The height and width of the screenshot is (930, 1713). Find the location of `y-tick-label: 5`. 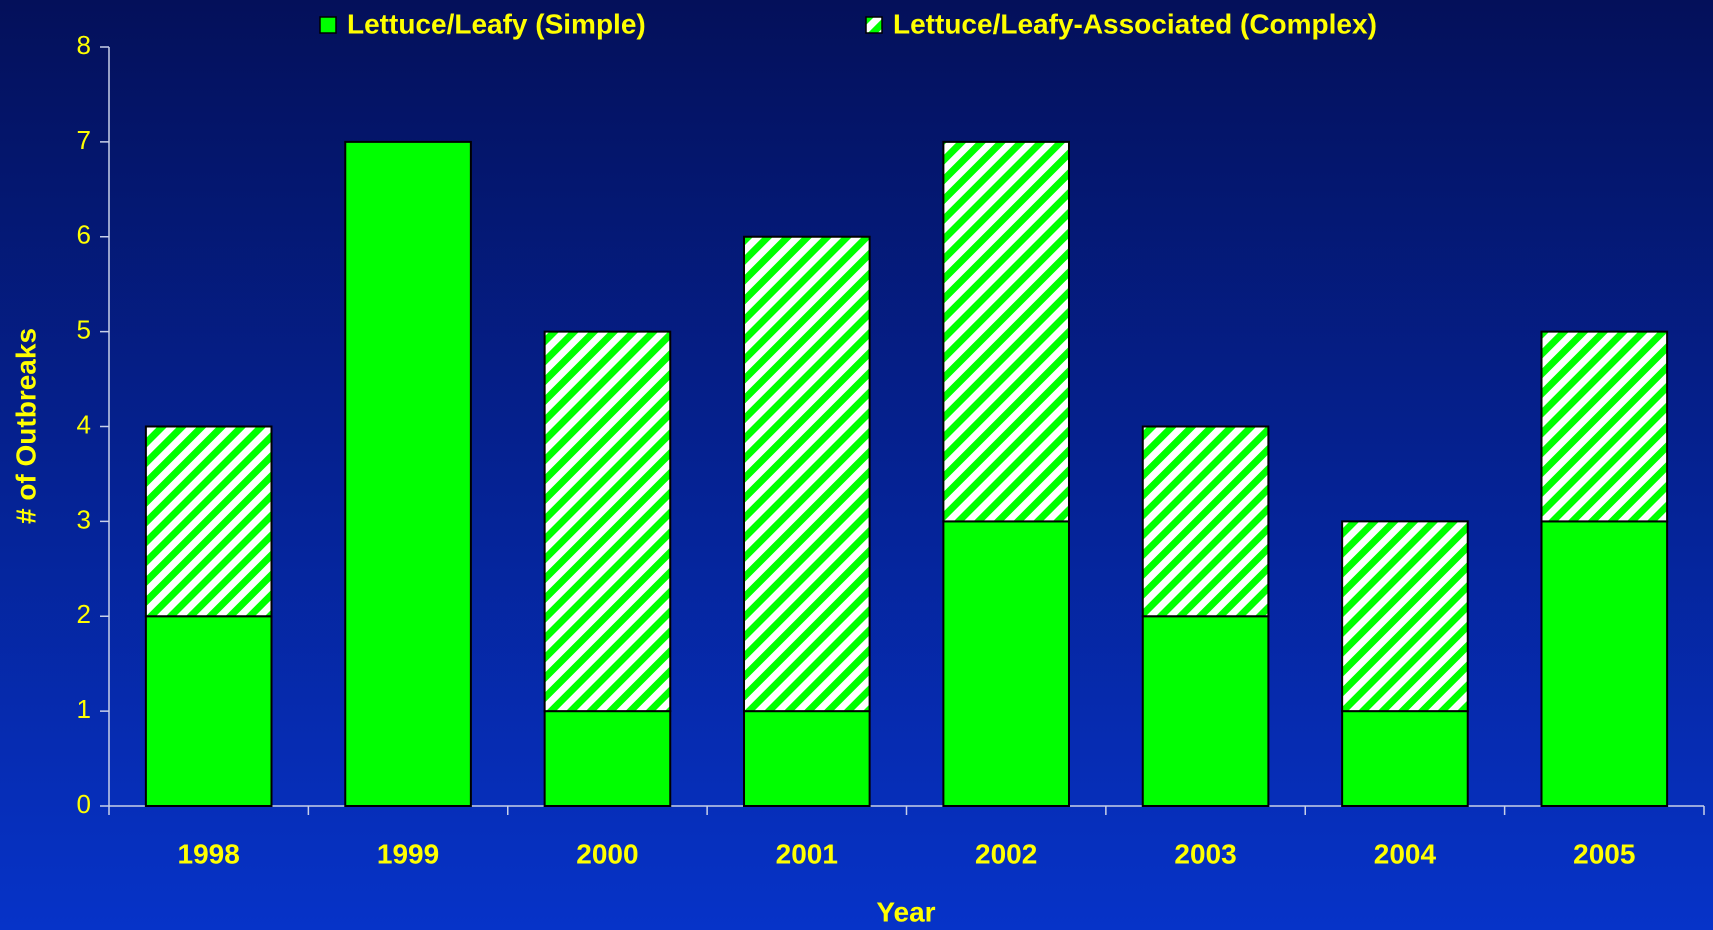

y-tick-label: 5 is located at coordinates (84, 330).